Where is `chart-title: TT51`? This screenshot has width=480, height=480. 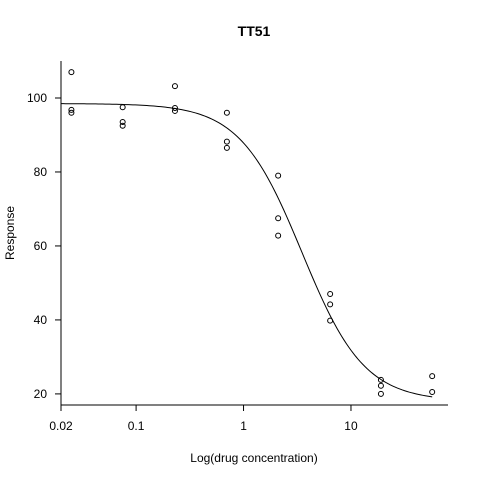
chart-title: TT51 is located at coordinates (254, 31).